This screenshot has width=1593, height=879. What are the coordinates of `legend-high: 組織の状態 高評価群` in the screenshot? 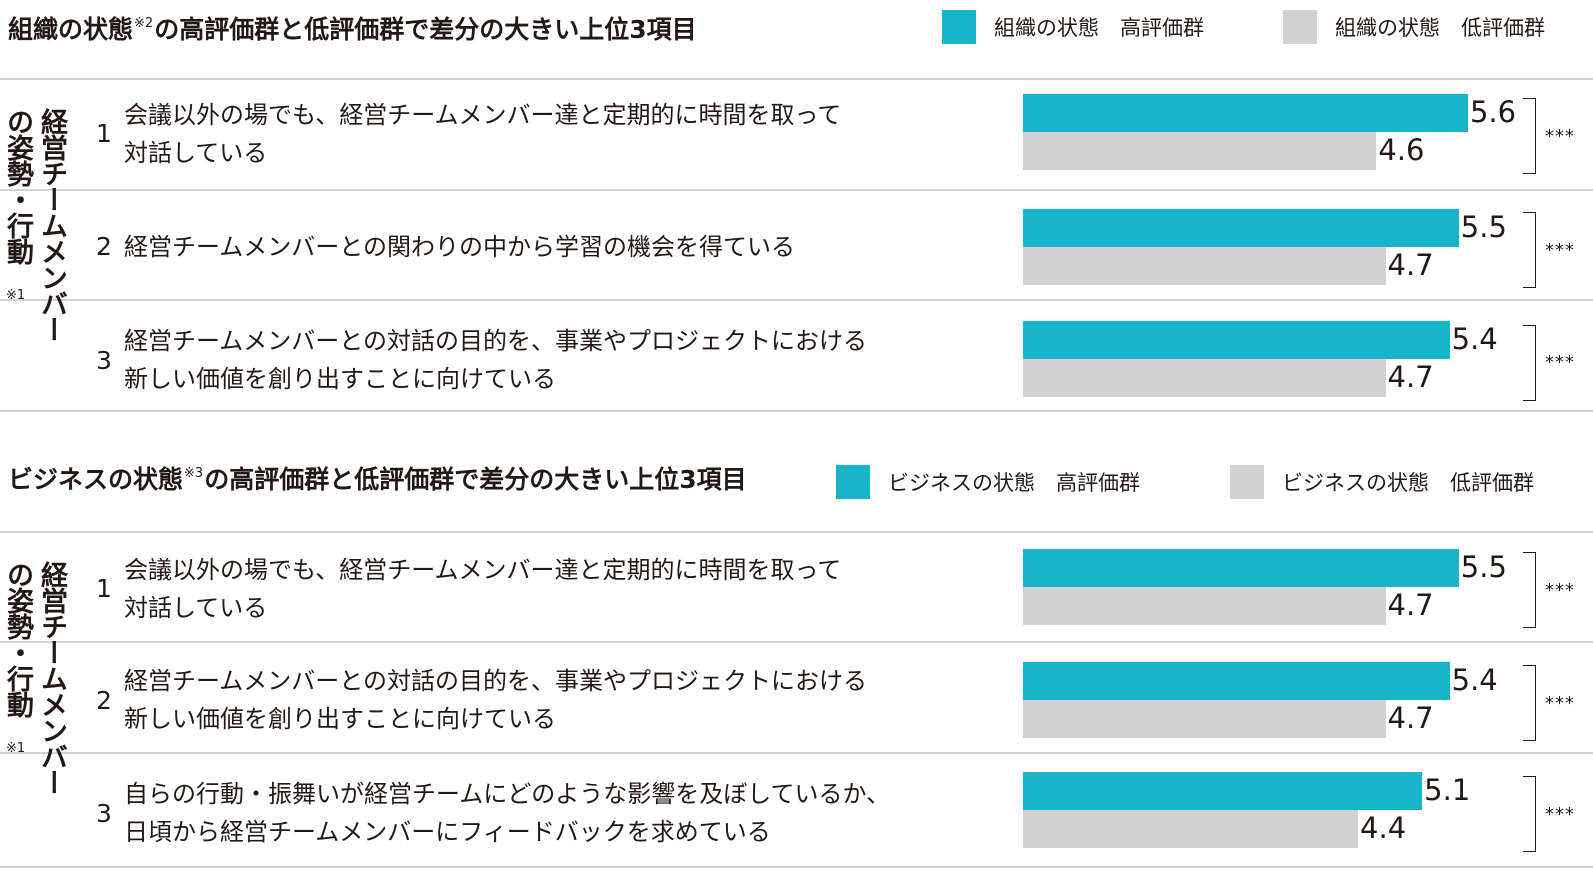 It's located at (1073, 27).